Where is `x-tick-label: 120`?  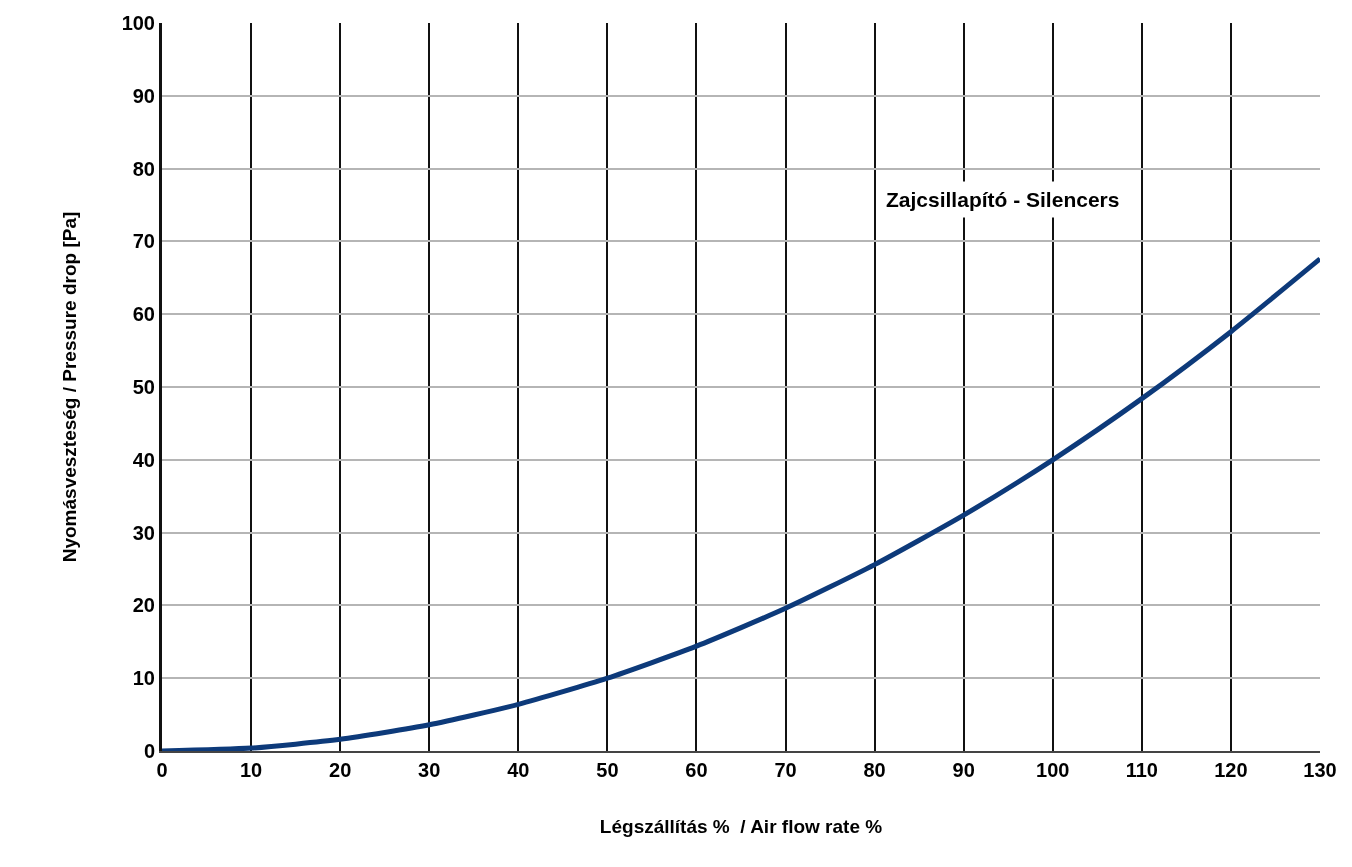 x-tick-label: 120 is located at coordinates (1231, 770).